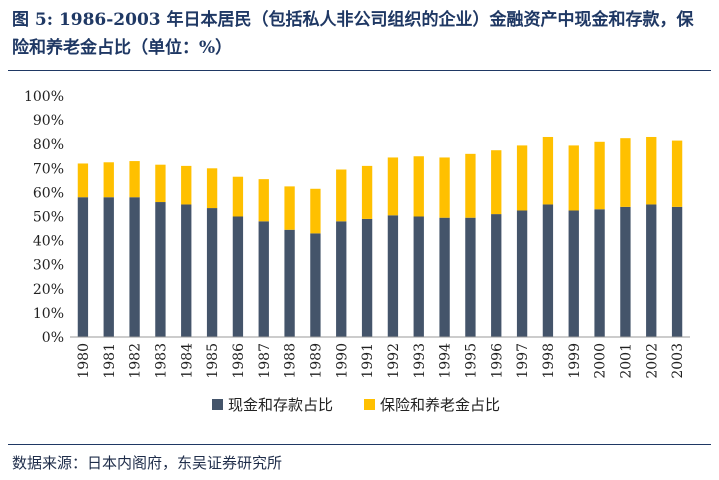 This screenshot has width=719, height=480. Describe the element at coordinates (48, 218) in the screenshot. I see `y-tick-label: 50%` at that location.